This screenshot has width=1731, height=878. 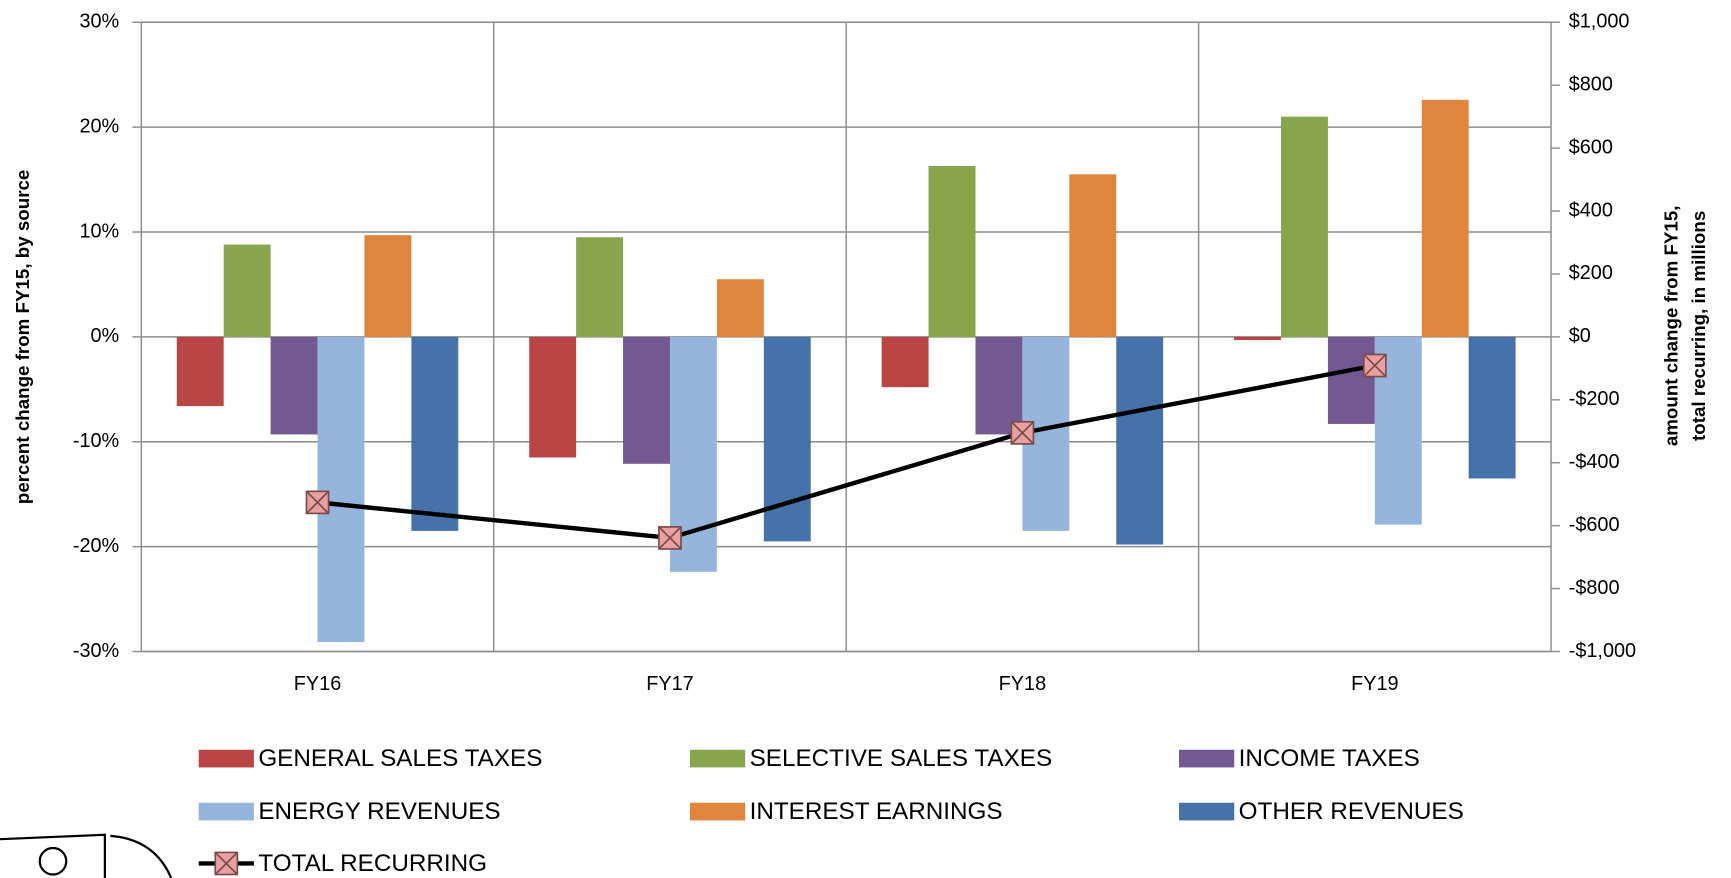 What do you see at coordinates (1594, 525) in the screenshot?
I see `y2-tick-label: -$600` at bounding box center [1594, 525].